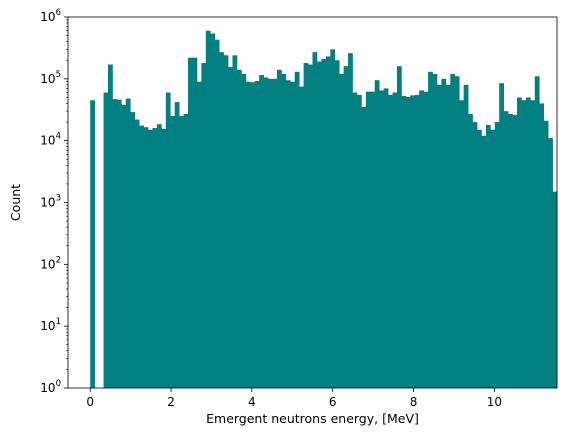 The width and height of the screenshot is (570, 440). What do you see at coordinates (50, 202) in the screenshot?
I see `y-tick-label: 10³` at bounding box center [50, 202].